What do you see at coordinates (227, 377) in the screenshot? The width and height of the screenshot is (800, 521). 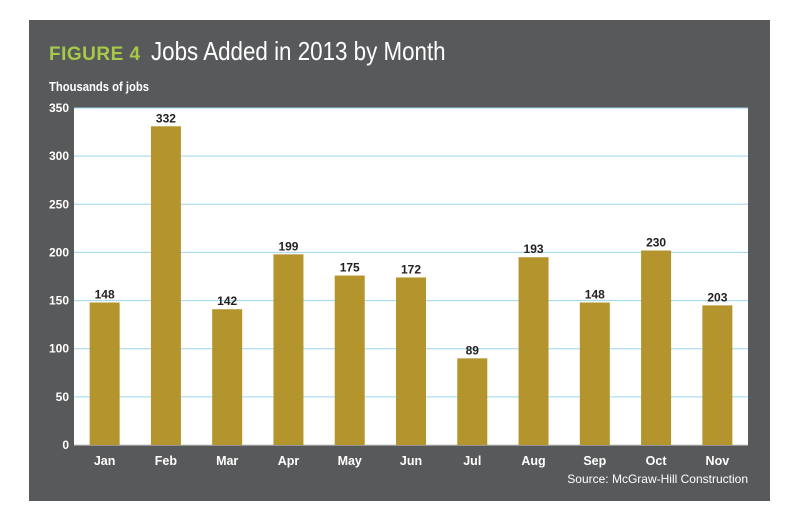 I see `bar-mar` at bounding box center [227, 377].